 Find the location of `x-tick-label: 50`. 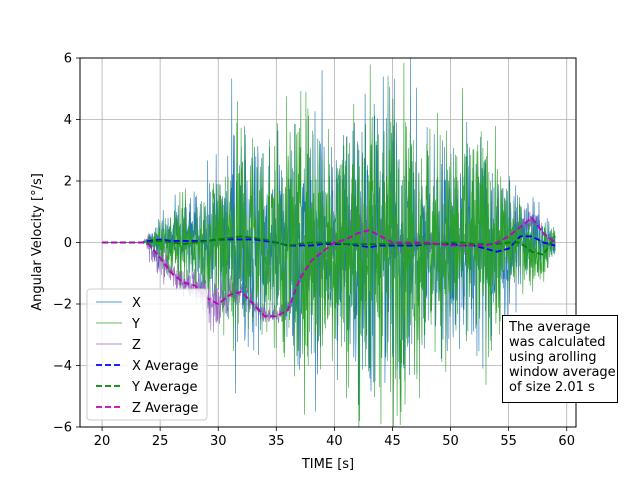

x-tick-label: 50 is located at coordinates (450, 441).